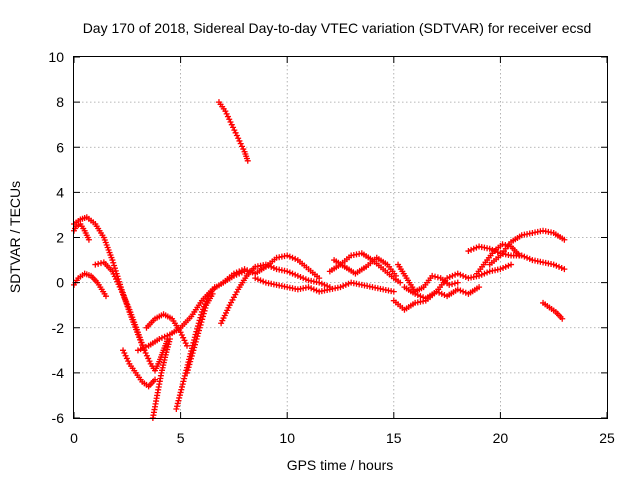 The width and height of the screenshot is (640, 480). What do you see at coordinates (60, 192) in the screenshot?
I see `y-tick-label-5: 4` at bounding box center [60, 192].